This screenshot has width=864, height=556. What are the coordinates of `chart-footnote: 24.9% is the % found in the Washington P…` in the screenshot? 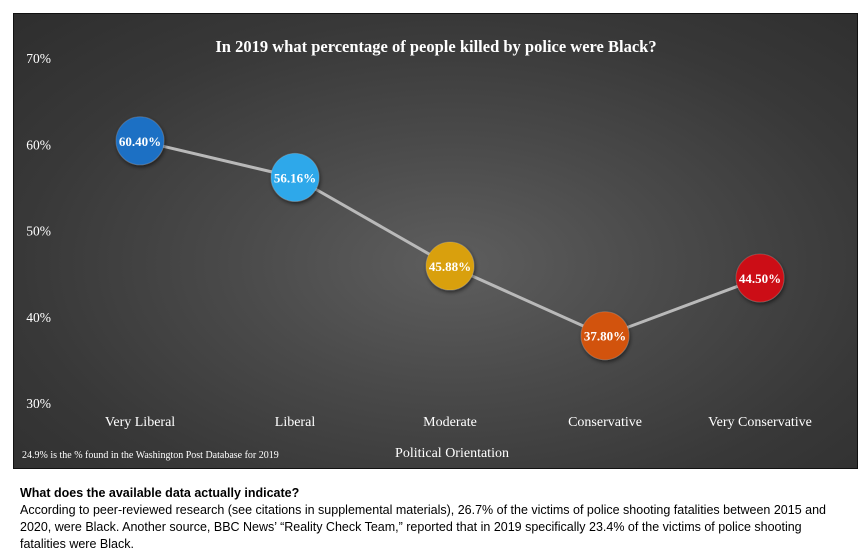 It's located at (150, 455).